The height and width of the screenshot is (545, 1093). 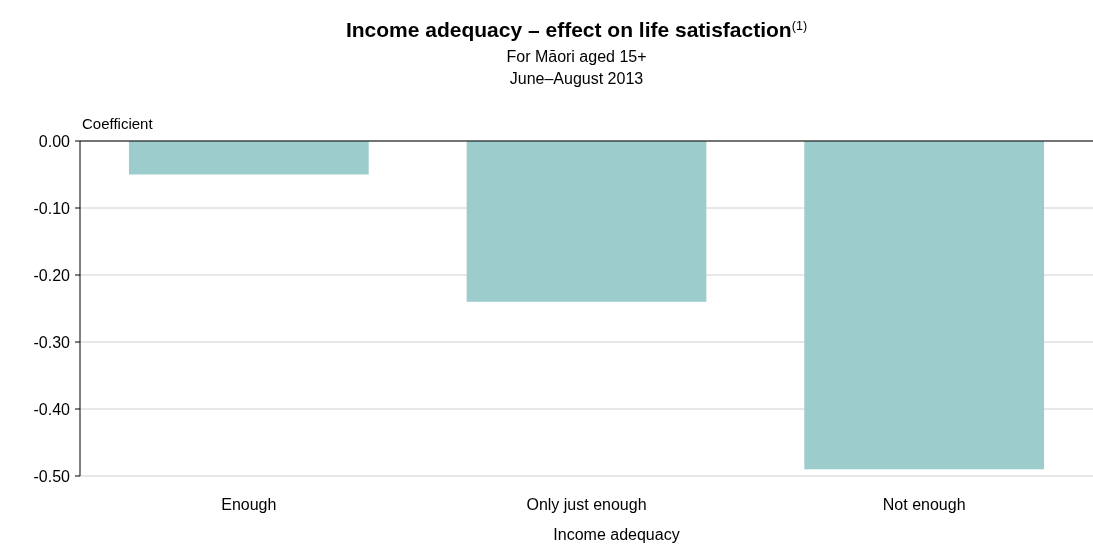 I want to click on y-axis-title: Coefficient, so click(x=118, y=123).